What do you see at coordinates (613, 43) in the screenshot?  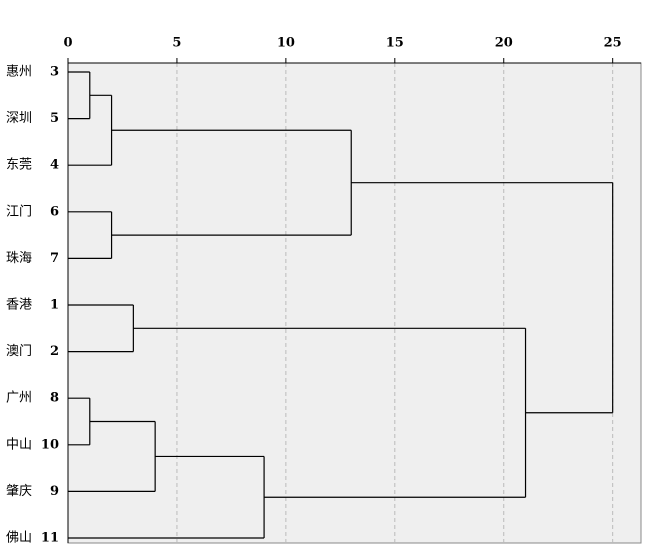 I see `x-tick-label: 25` at bounding box center [613, 43].